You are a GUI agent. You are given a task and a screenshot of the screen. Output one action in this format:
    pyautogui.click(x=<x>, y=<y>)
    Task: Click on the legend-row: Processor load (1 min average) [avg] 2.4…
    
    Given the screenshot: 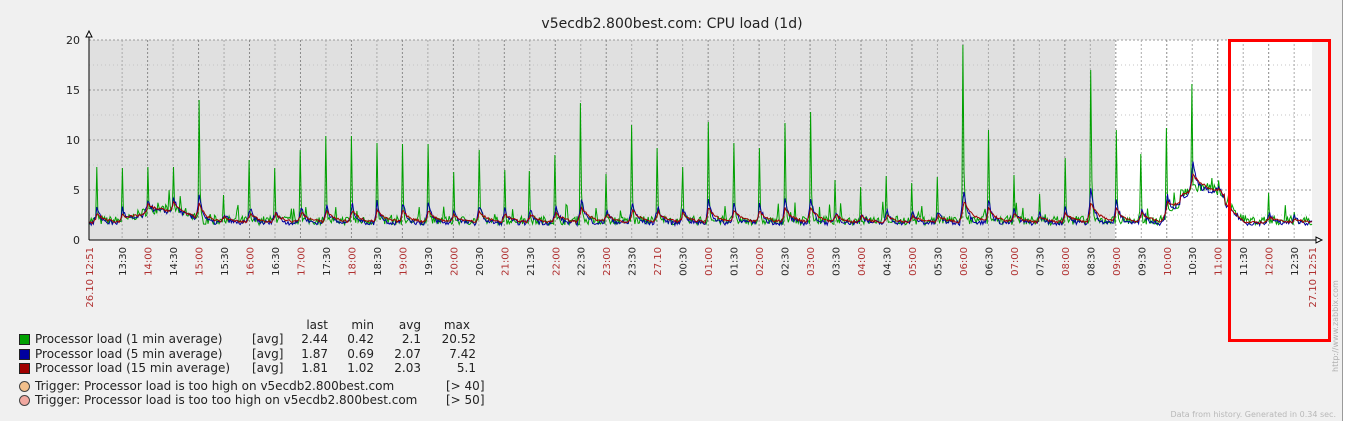 What is the action you would take?
    pyautogui.click(x=300, y=339)
    